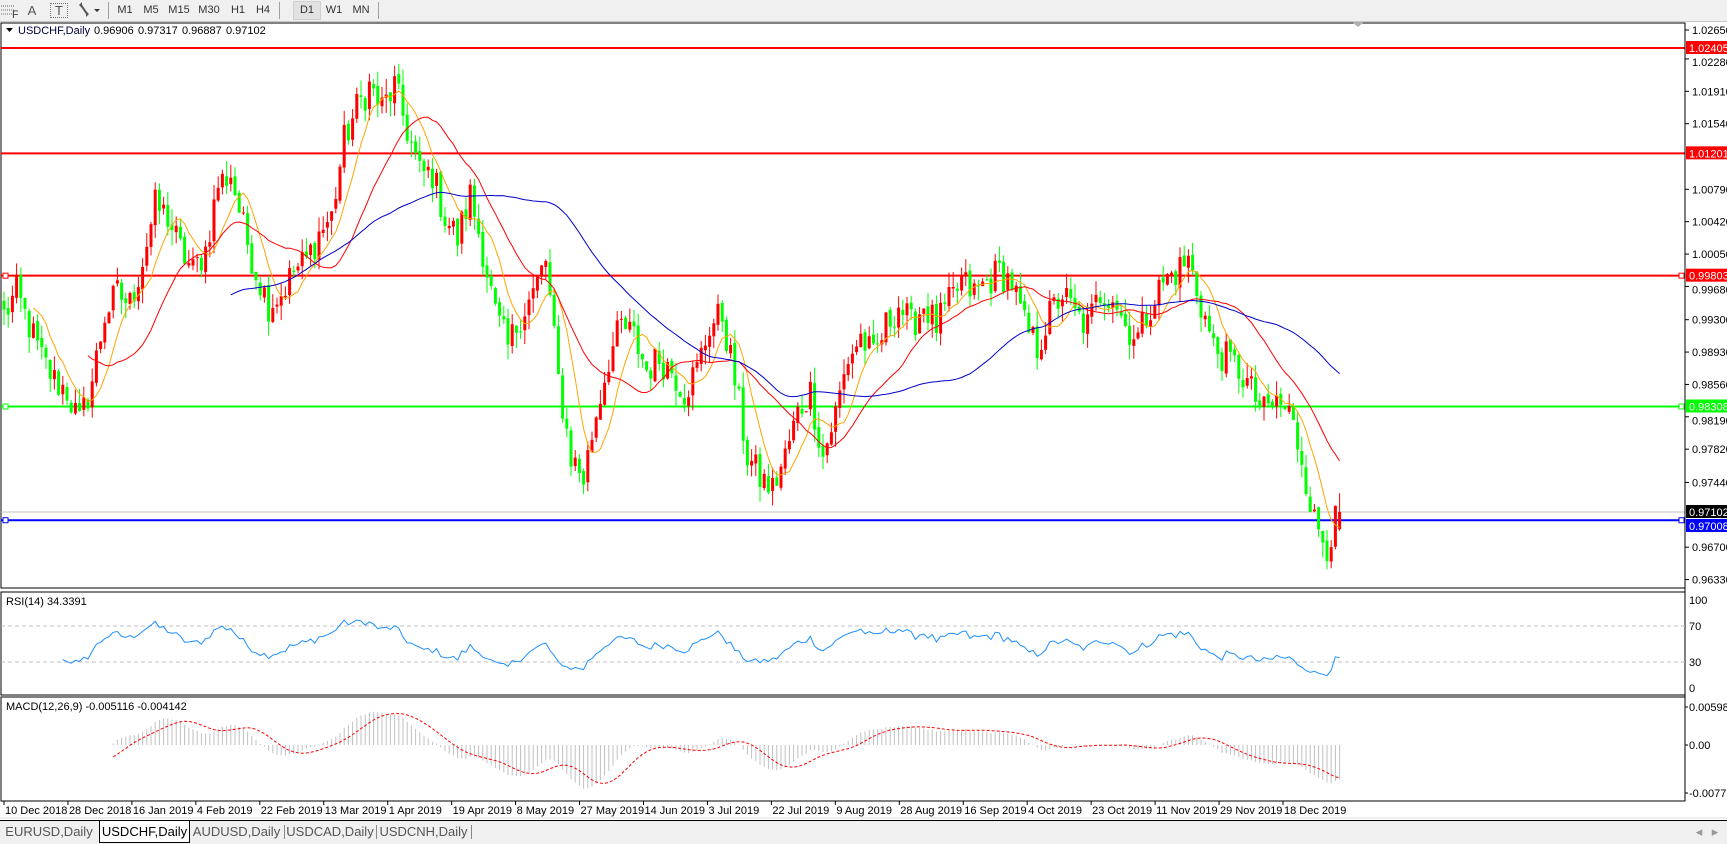  I want to click on ohlc-low: 0.96887, so click(202, 31).